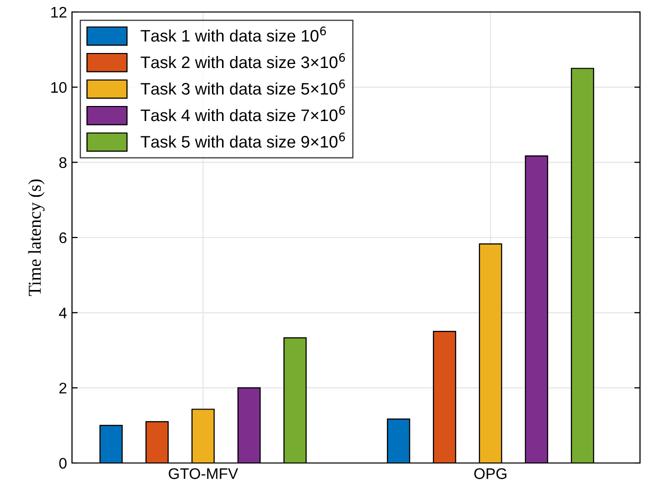  Describe the element at coordinates (242, 87) in the screenshot. I see `legend-label: Task 3 with data size 5×10$^{6}$` at that location.